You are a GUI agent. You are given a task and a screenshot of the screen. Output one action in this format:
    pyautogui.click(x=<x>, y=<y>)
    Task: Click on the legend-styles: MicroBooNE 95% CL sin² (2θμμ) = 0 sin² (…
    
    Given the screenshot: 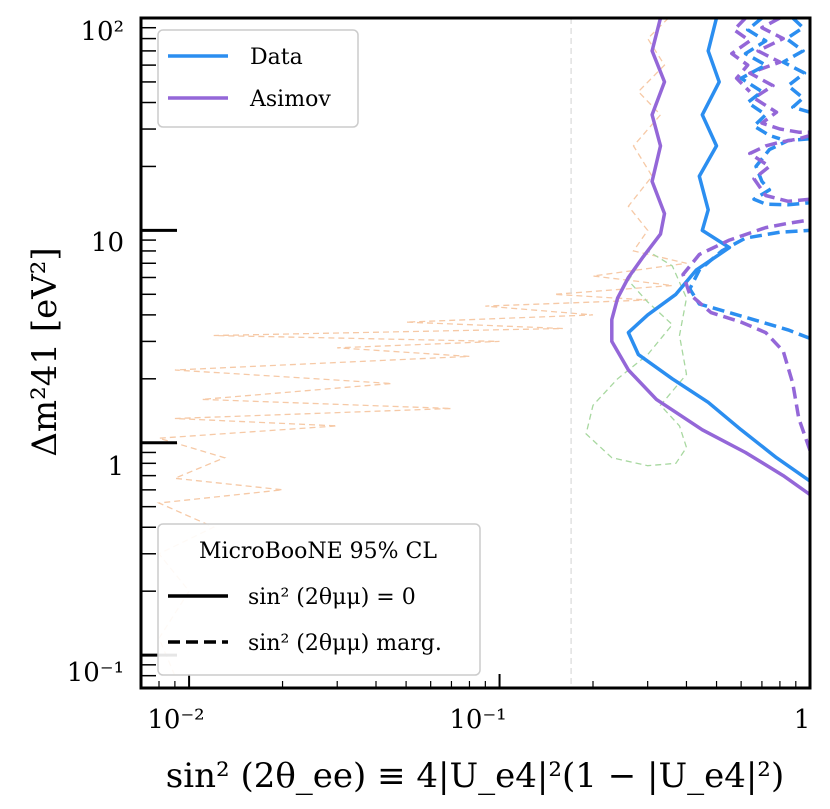 What is the action you would take?
    pyautogui.click(x=319, y=599)
    